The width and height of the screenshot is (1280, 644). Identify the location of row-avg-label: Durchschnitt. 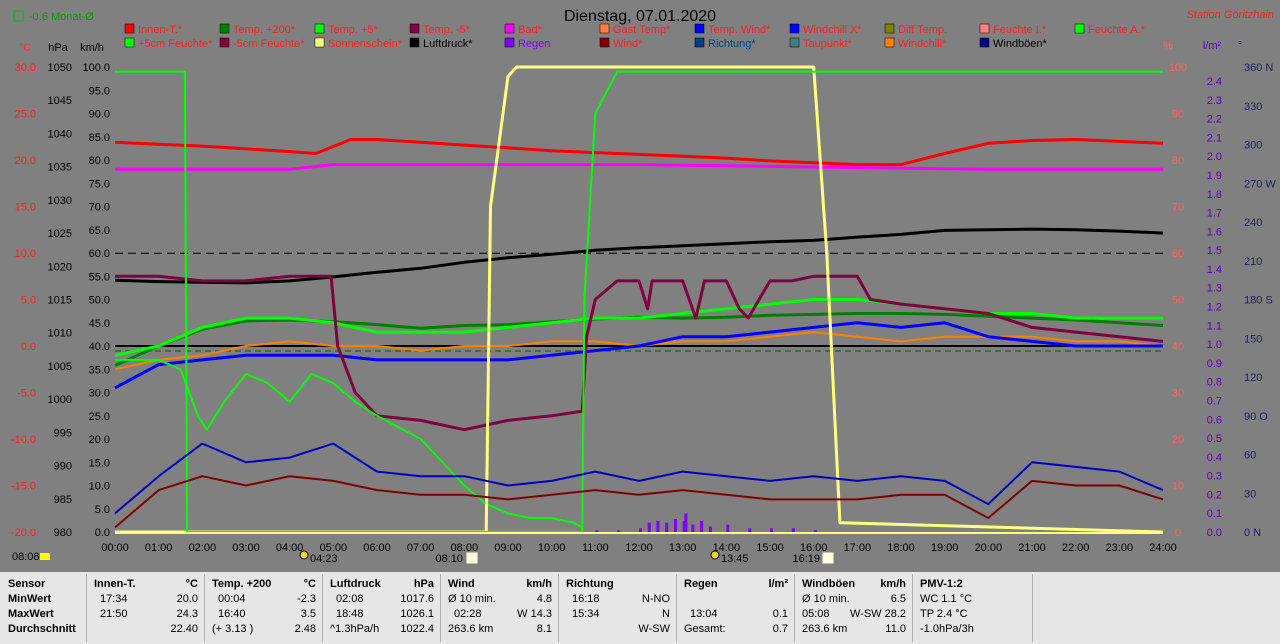
(42, 629).